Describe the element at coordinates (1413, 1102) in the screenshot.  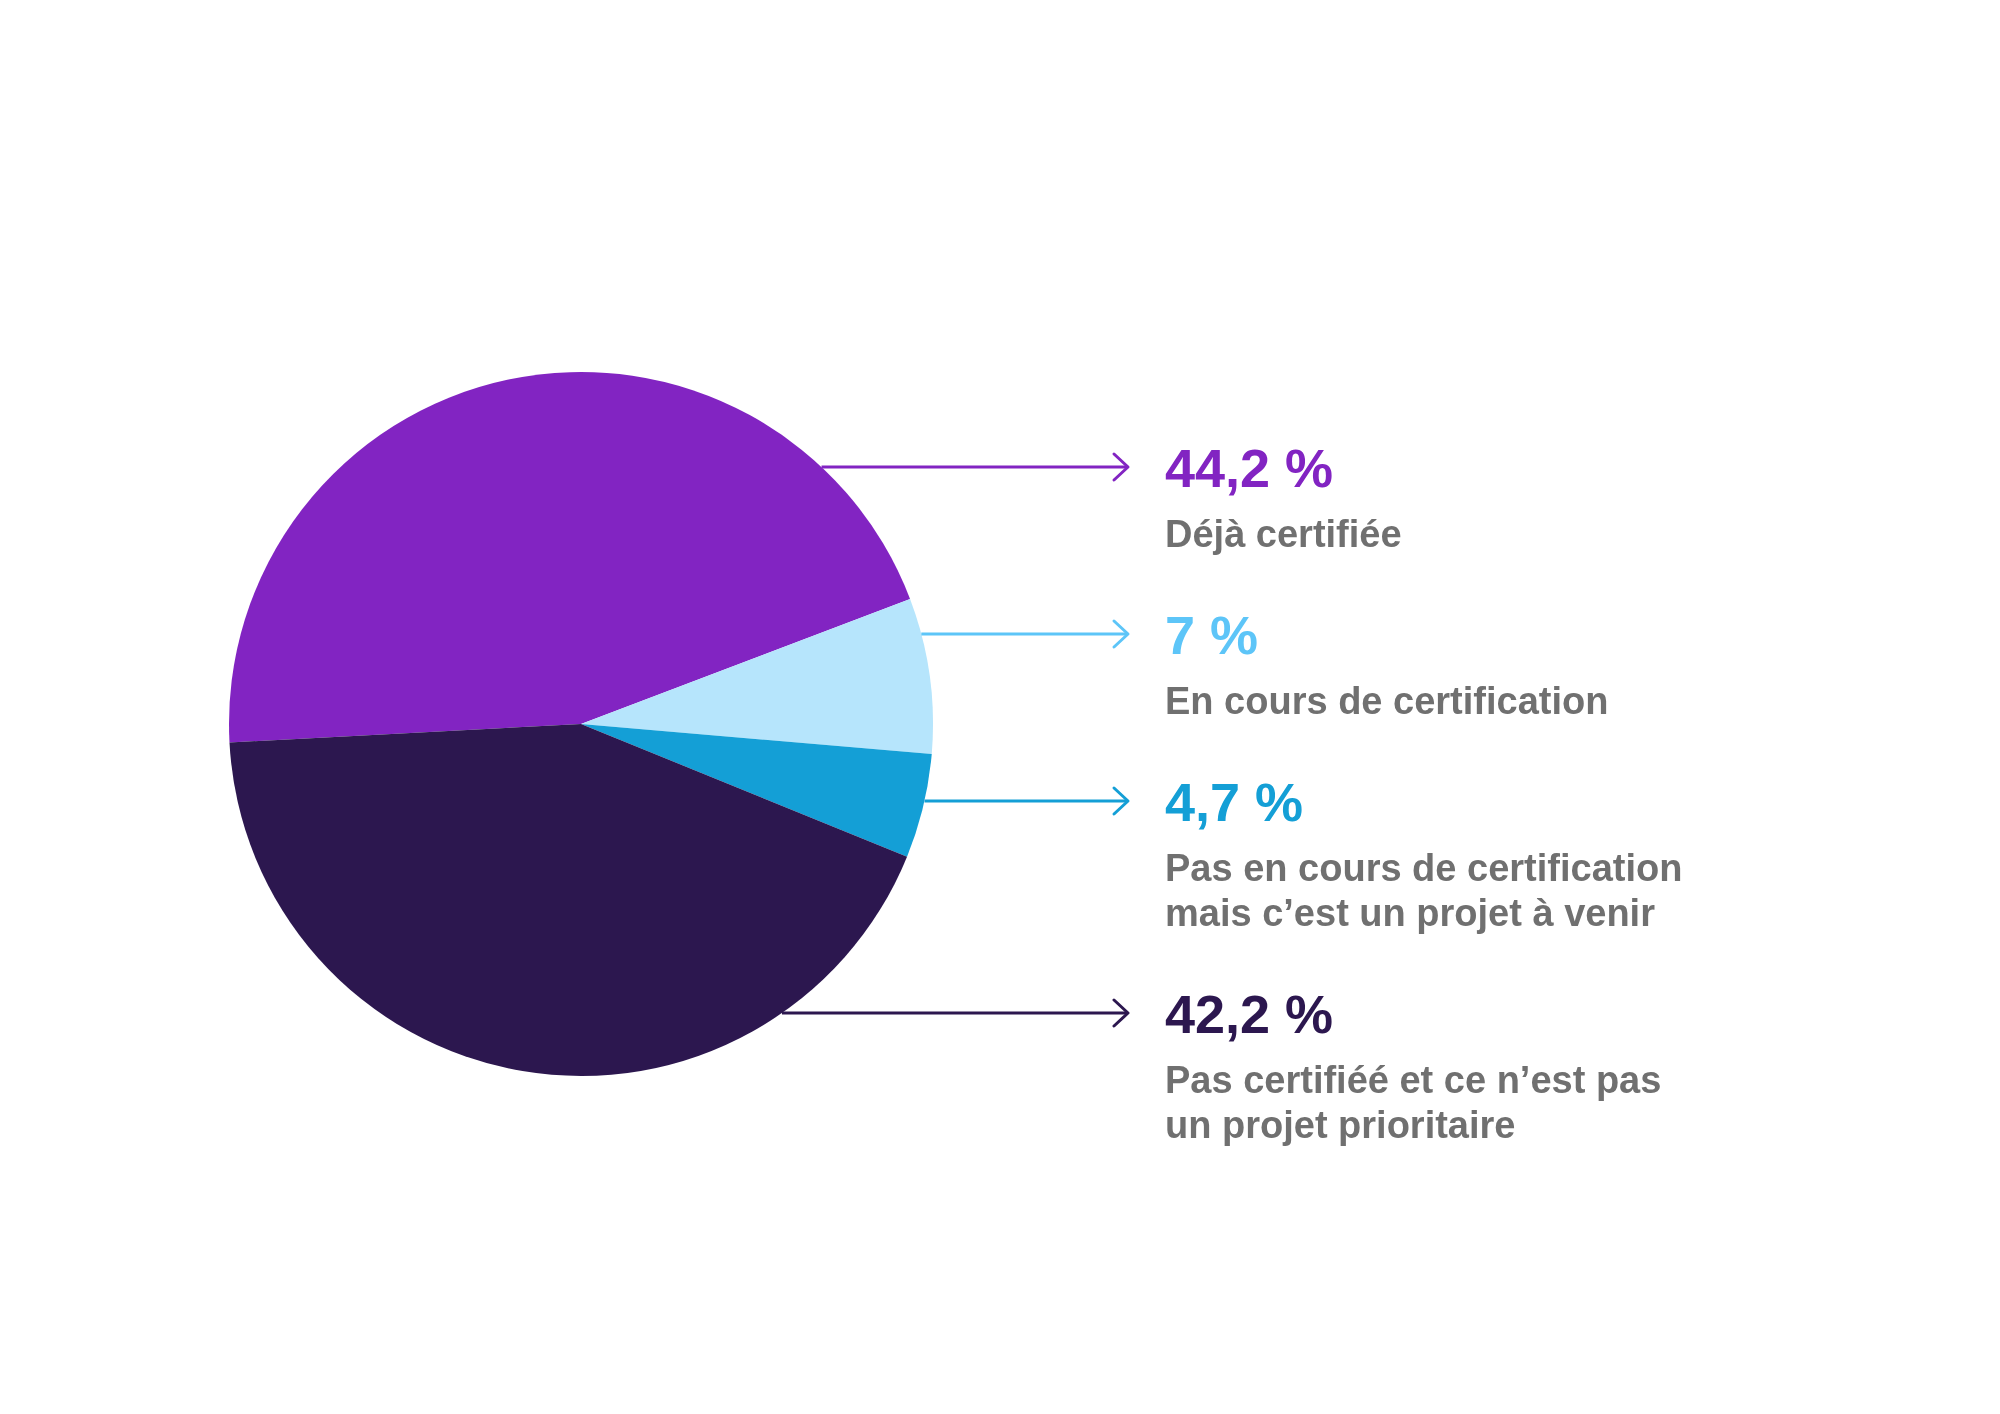
I see `slice-label: Pas certifiéé et ce n’est pas un projet prioritaire` at that location.